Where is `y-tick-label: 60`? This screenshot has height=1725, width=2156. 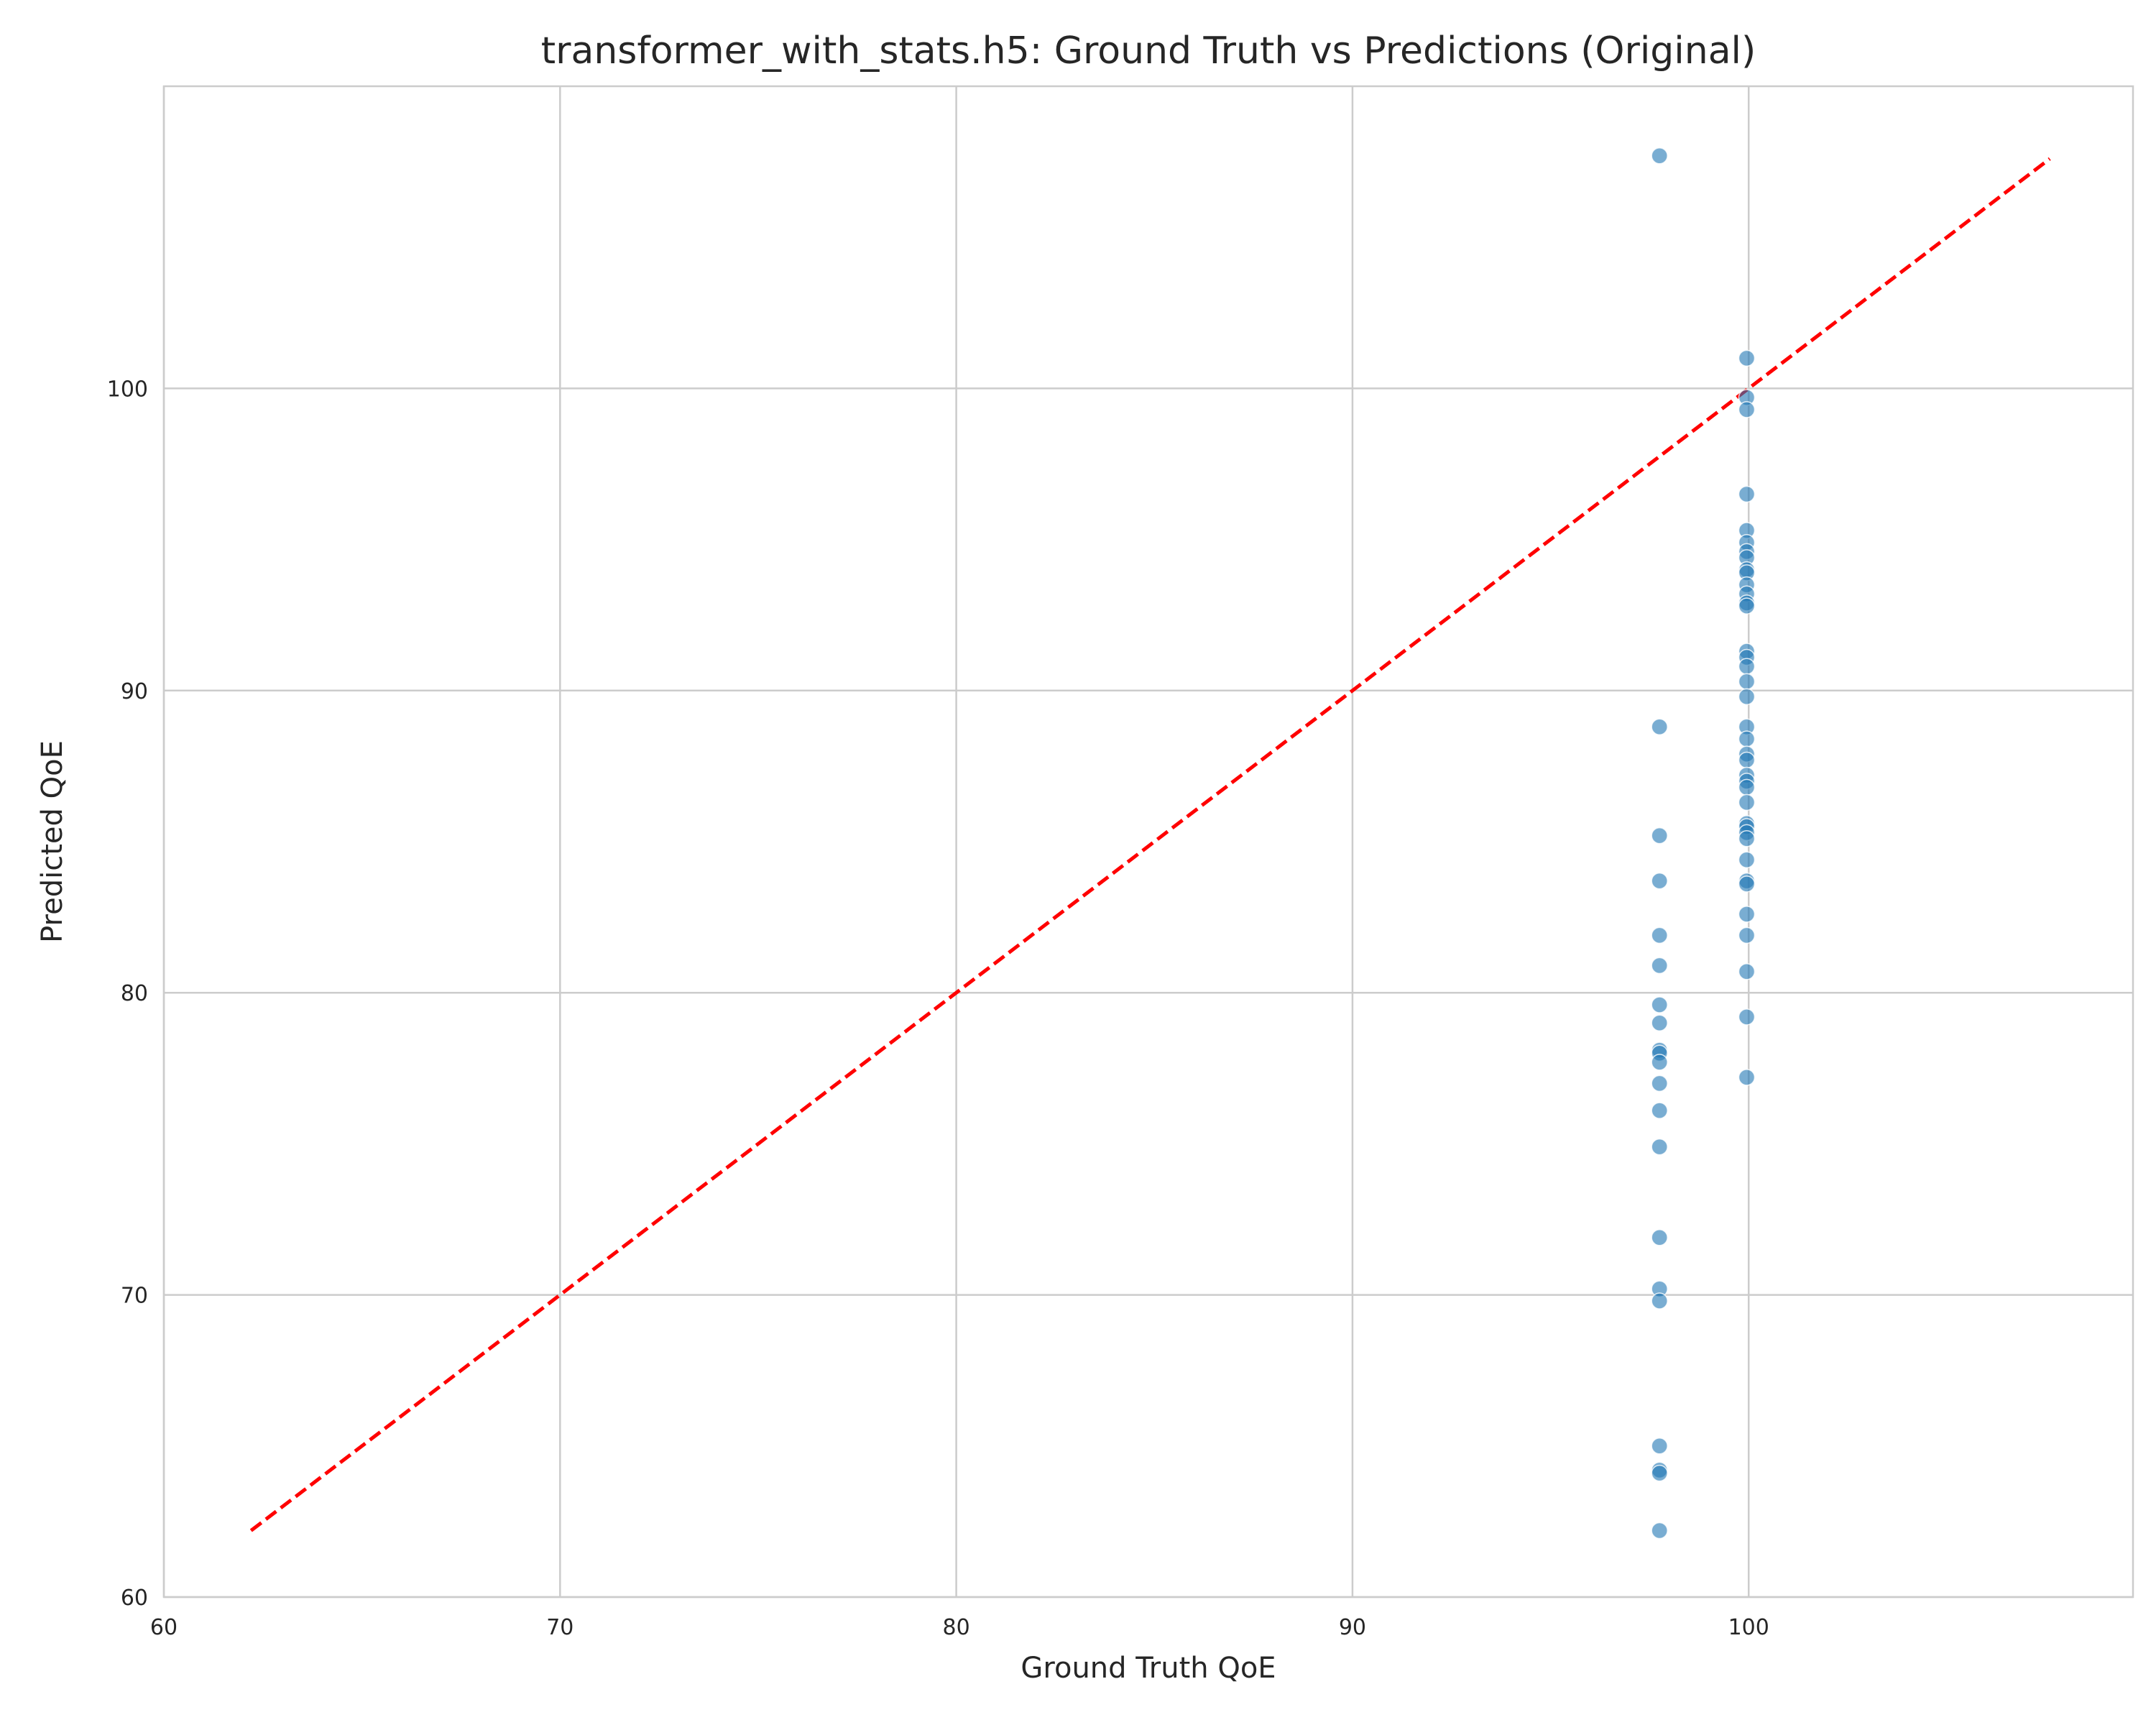
y-tick-label: 60 is located at coordinates (134, 1598).